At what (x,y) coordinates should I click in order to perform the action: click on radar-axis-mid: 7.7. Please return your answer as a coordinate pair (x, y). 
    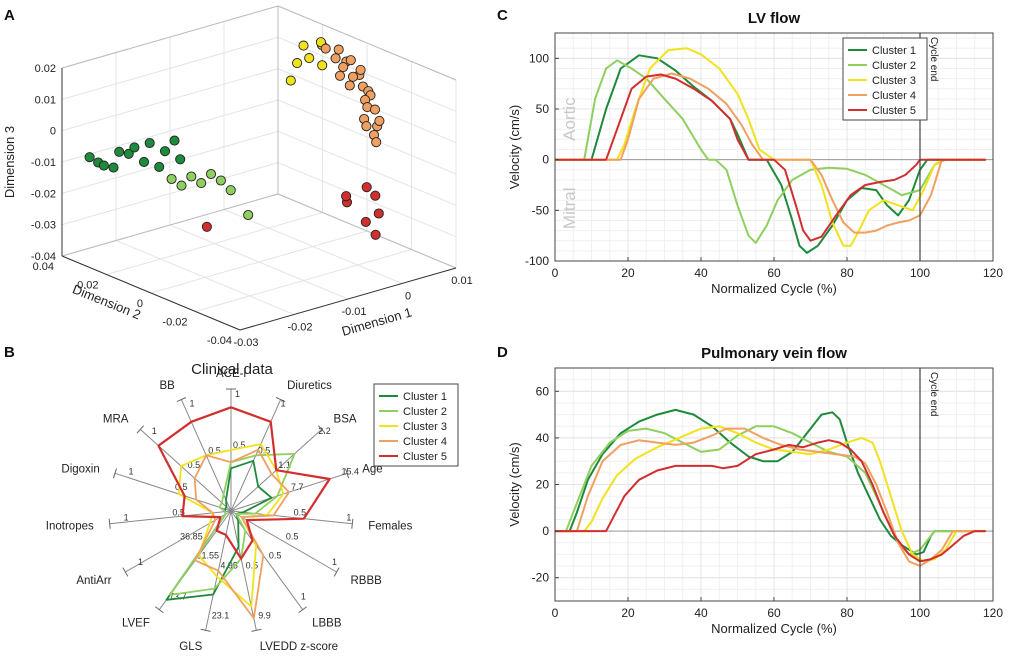
    Looking at the image, I should click on (297, 487).